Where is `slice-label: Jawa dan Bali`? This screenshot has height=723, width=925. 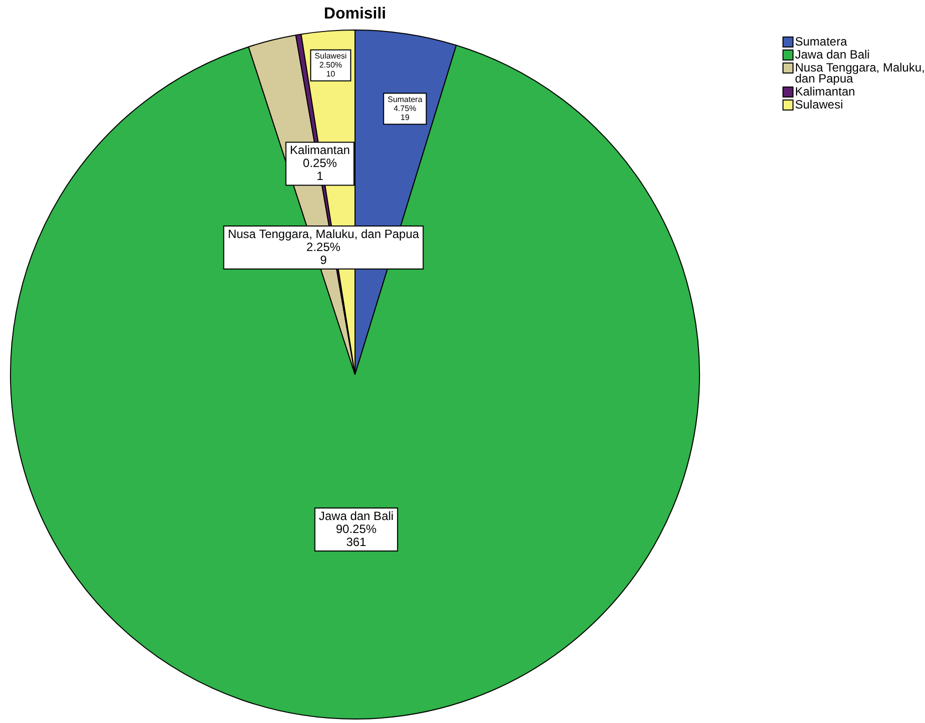
slice-label: Jawa dan Bali is located at coordinates (356, 515).